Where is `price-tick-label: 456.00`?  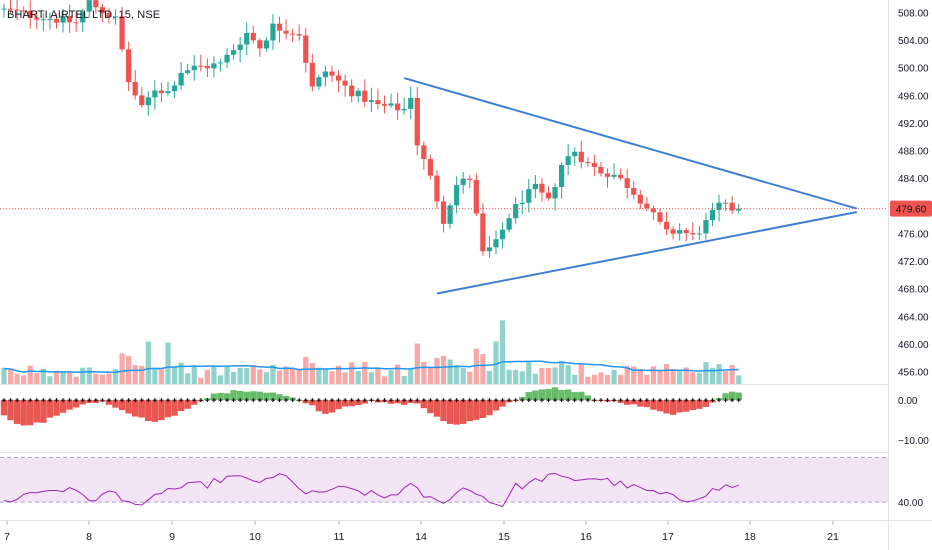
price-tick-label: 456.00 is located at coordinates (913, 373).